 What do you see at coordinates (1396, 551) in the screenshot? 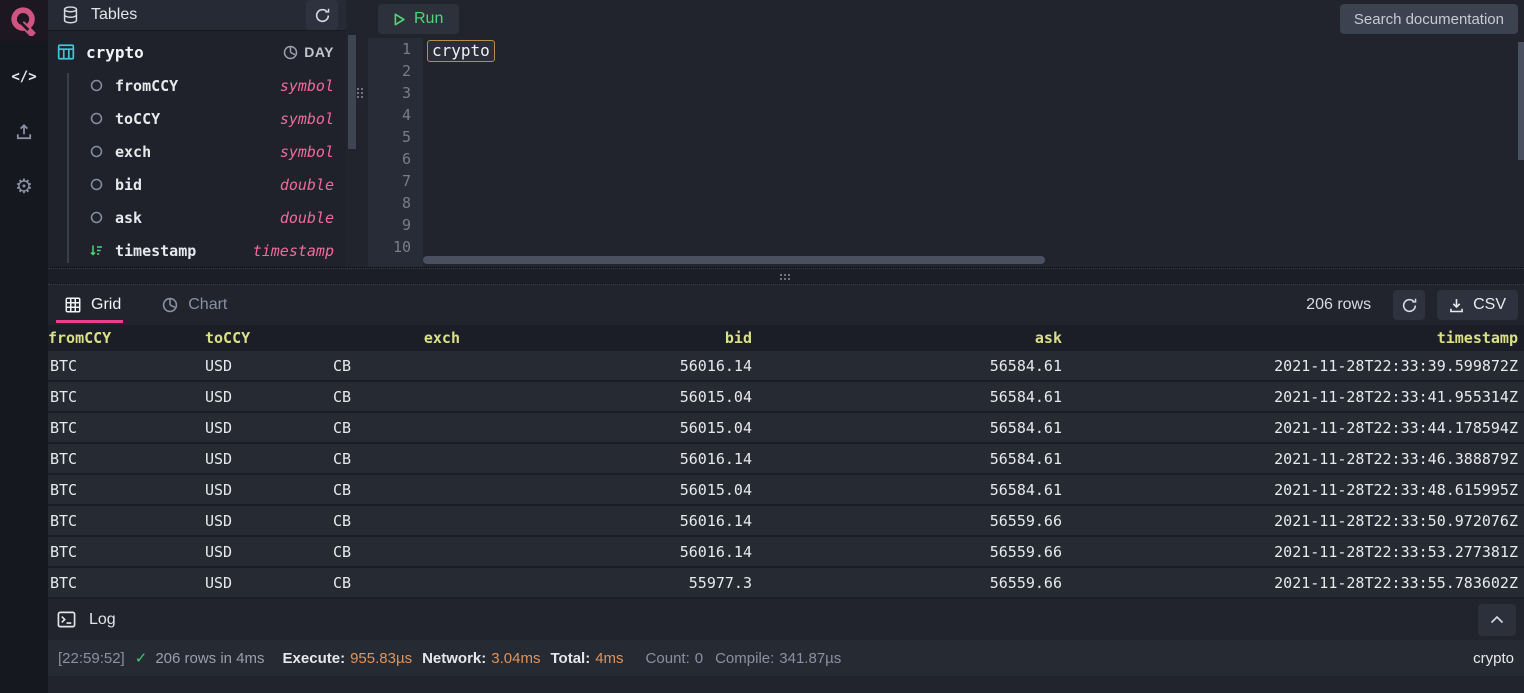
I see `cell-timestamp: 2021-11-28T22:33:53.277381Z` at bounding box center [1396, 551].